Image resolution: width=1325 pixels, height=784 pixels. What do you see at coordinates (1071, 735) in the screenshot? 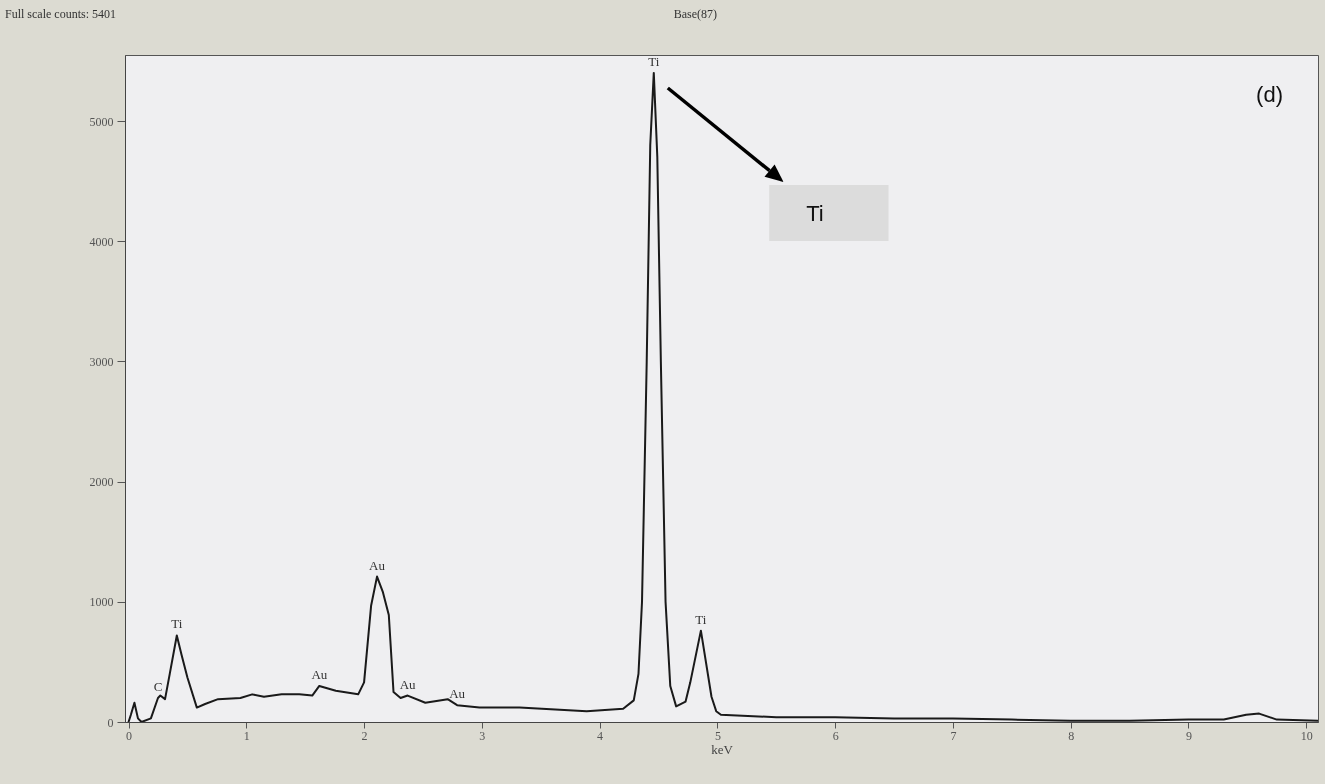
I see `x-tick-label: 8` at bounding box center [1071, 735].